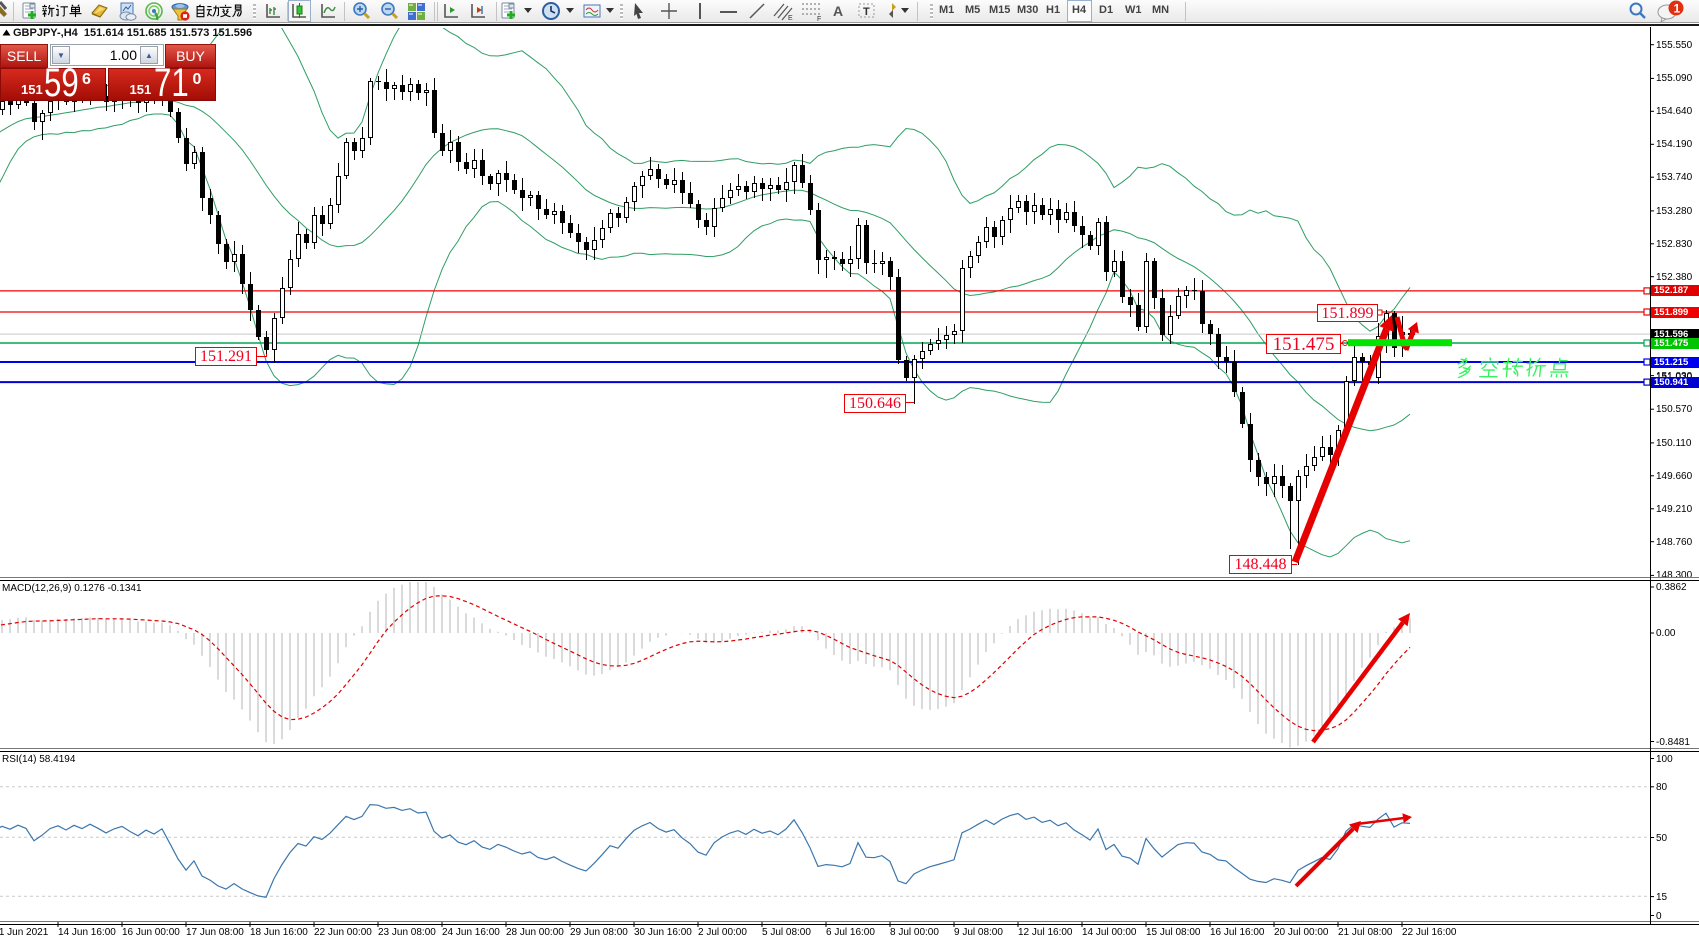 The height and width of the screenshot is (939, 1699). I want to click on svg-text: T, so click(866, 12).